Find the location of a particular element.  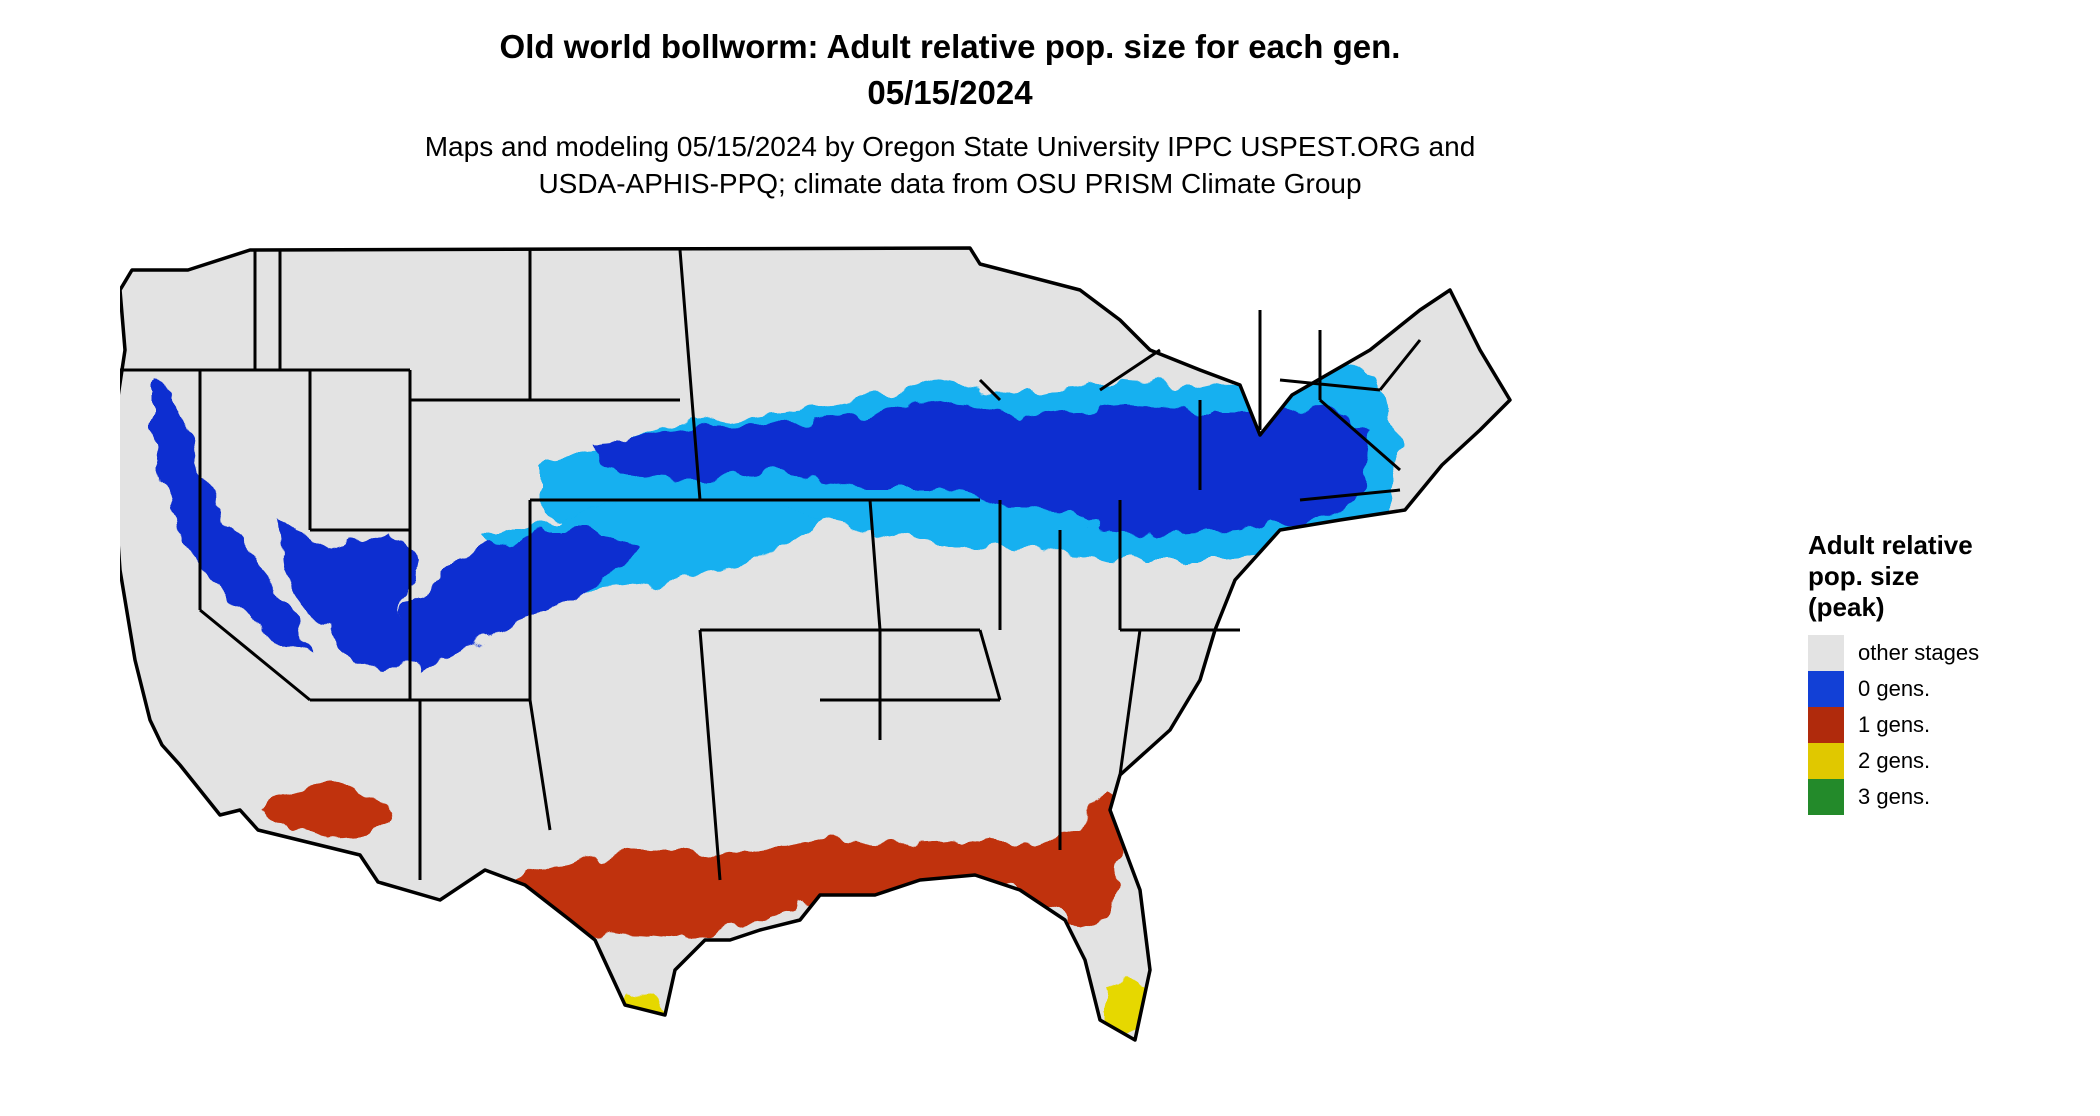

legend-label-2-gens: 2 gens. is located at coordinates (1894, 760).